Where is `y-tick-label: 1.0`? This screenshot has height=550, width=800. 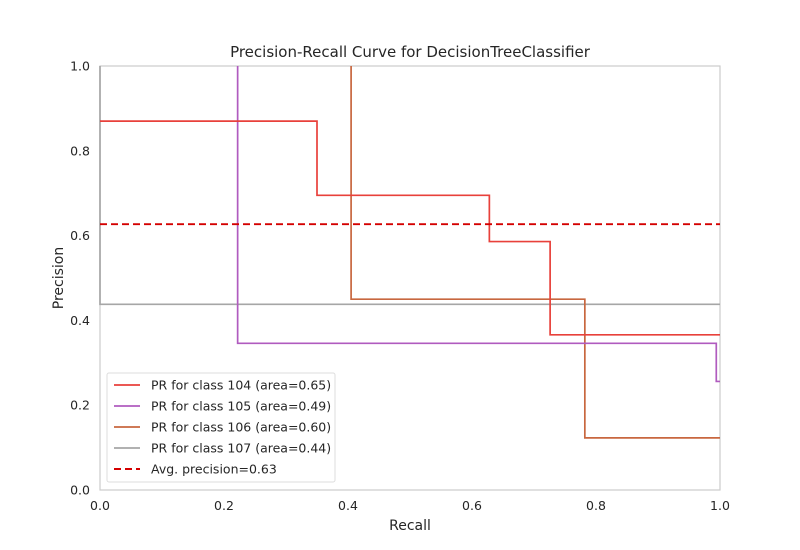 y-tick-label: 1.0 is located at coordinates (80, 66).